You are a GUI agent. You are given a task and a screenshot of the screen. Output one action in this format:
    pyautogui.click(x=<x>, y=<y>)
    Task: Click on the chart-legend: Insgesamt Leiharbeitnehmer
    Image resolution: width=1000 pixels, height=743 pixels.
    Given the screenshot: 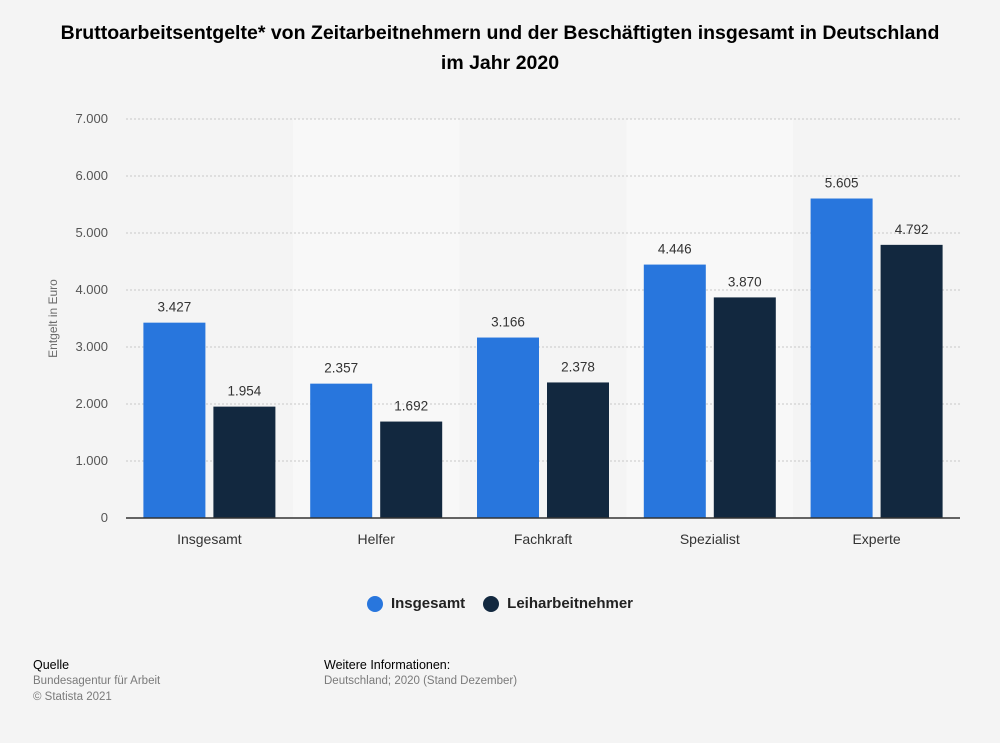 What is the action you would take?
    pyautogui.click(x=500, y=603)
    